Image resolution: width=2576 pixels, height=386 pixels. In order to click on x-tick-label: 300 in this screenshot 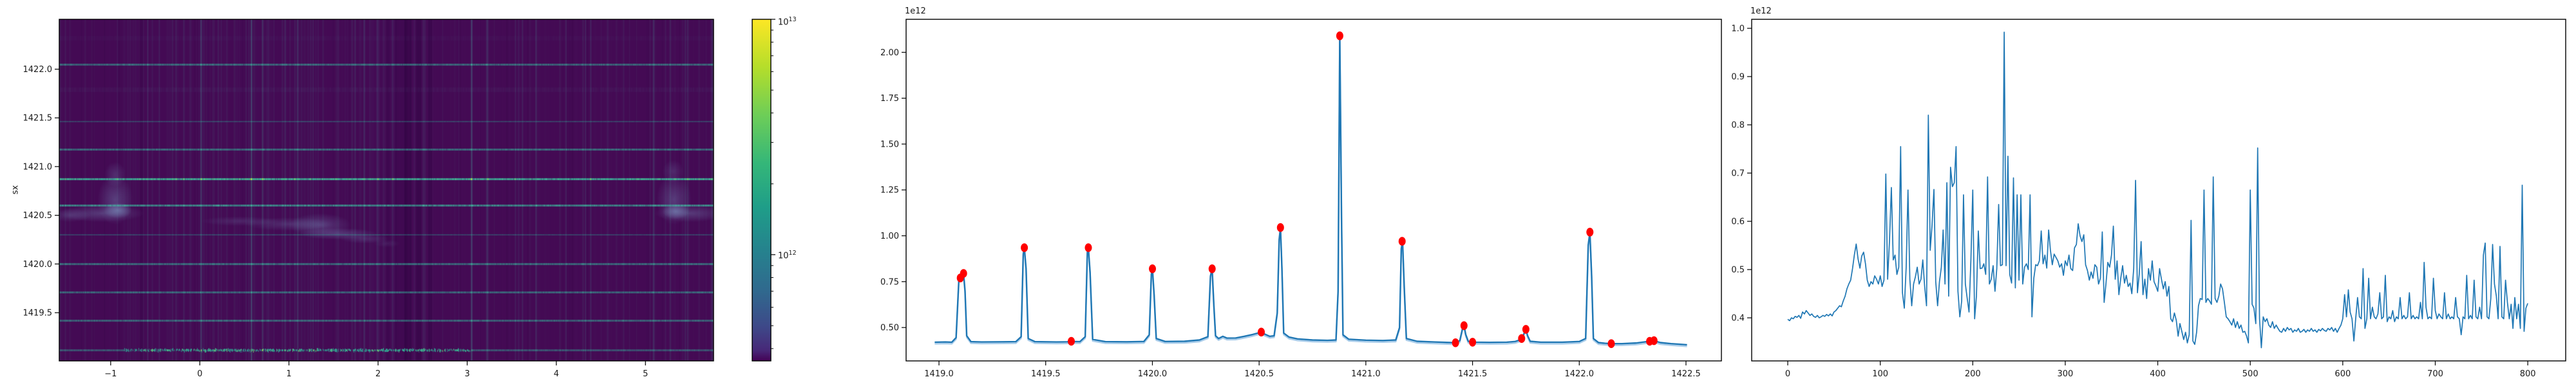, I will do `click(2066, 374)`.